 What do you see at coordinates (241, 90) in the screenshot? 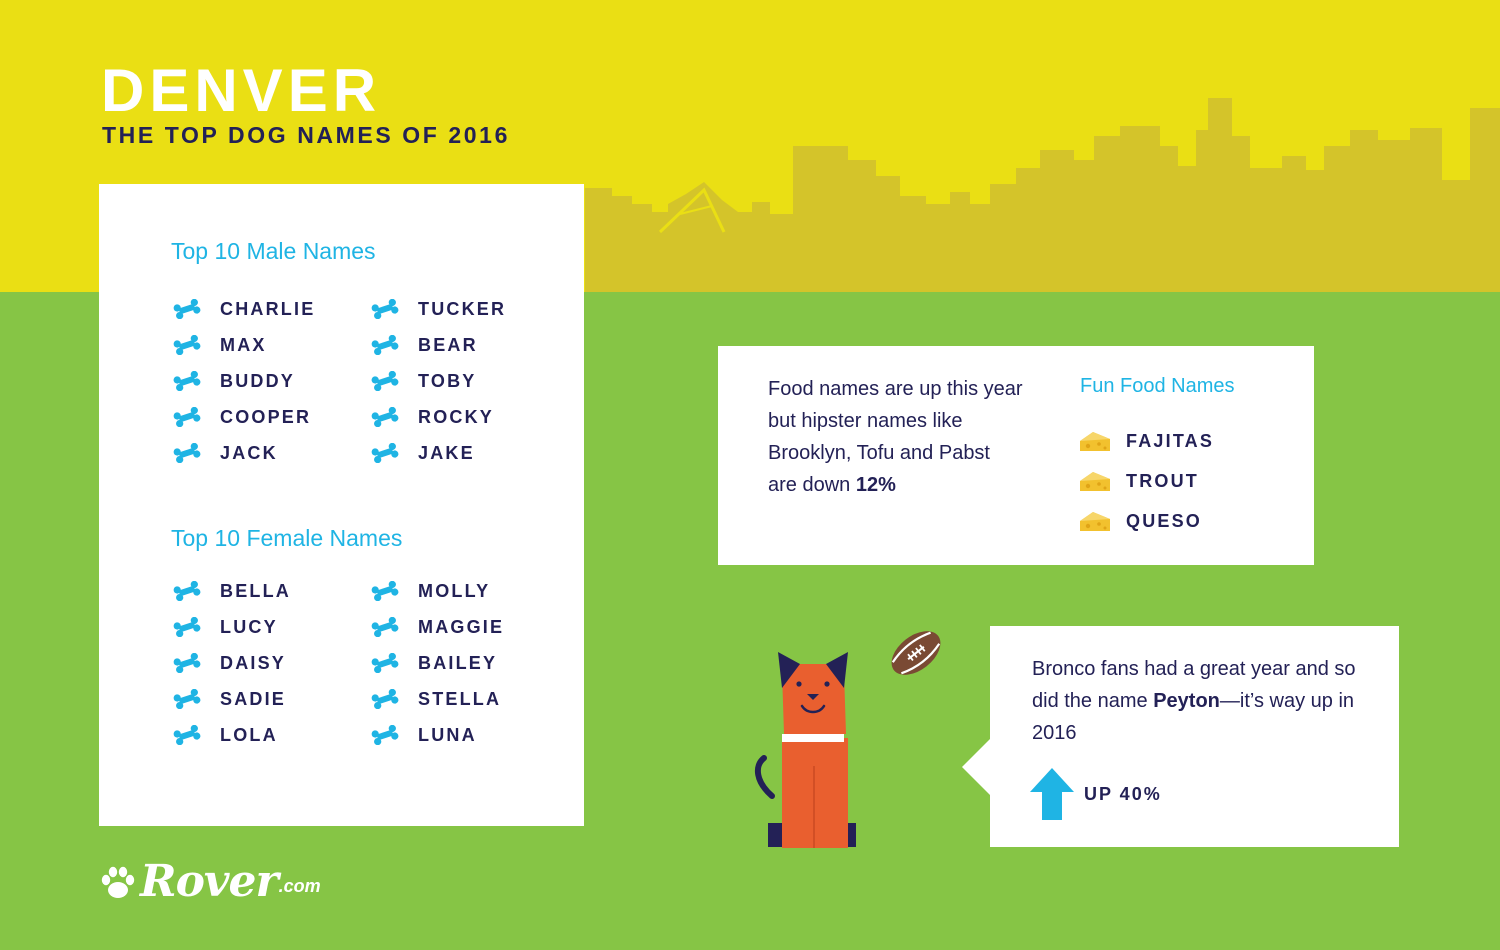
I see `page-title: DENVER` at bounding box center [241, 90].